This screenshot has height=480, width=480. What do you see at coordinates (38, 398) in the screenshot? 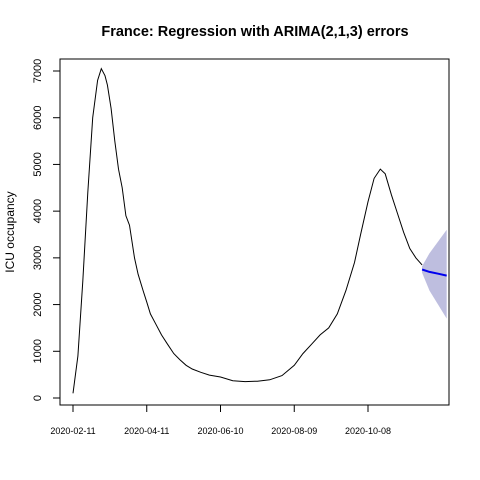
I see `y-tick-label: 0` at bounding box center [38, 398].